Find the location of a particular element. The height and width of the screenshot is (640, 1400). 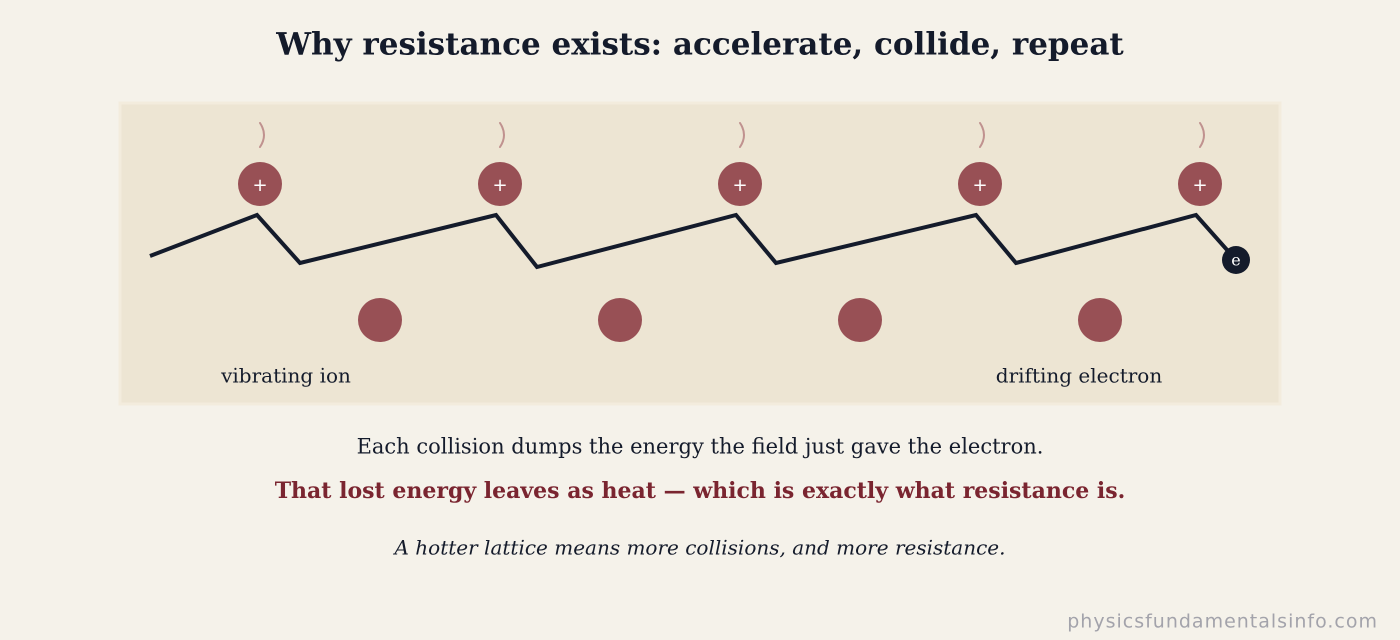

watermark: physicsfundamentalsinfo.com is located at coordinates (1222, 622).